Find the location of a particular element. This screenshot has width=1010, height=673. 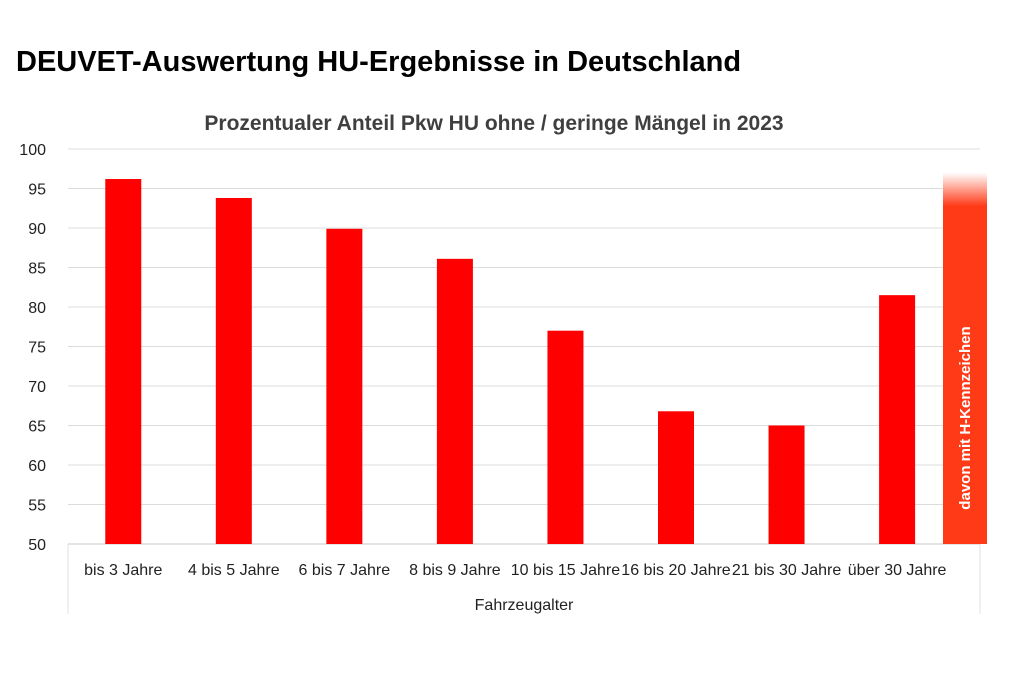

y-tick-label: 75 is located at coordinates (37, 348).